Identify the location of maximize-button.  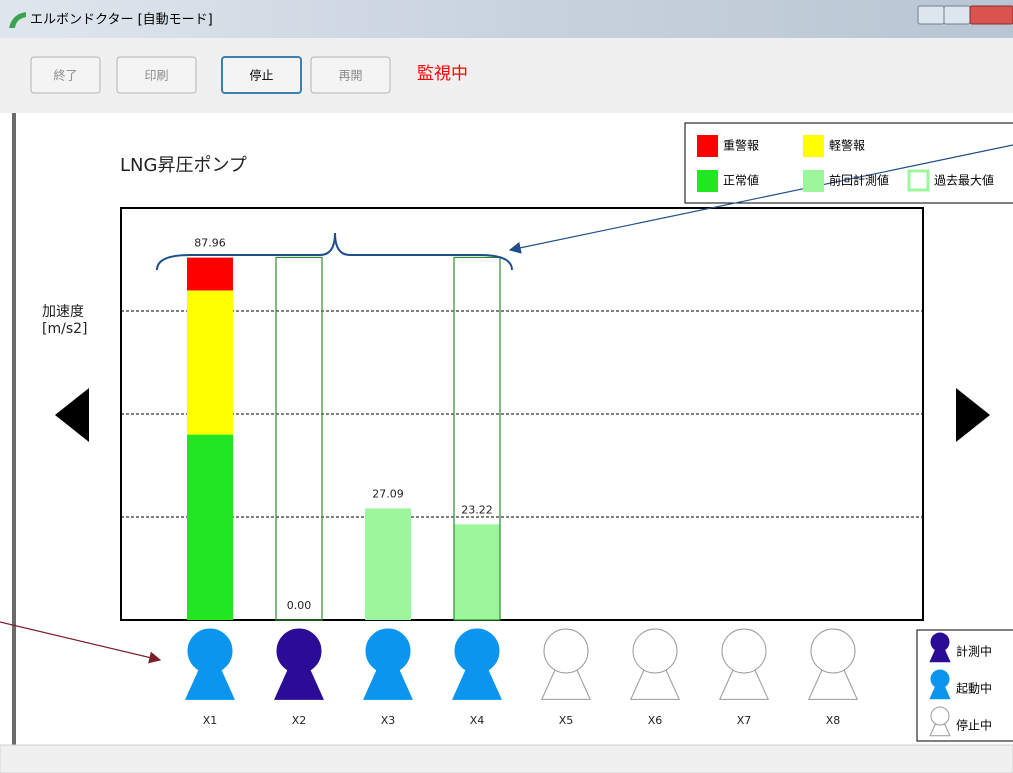
(957, 15).